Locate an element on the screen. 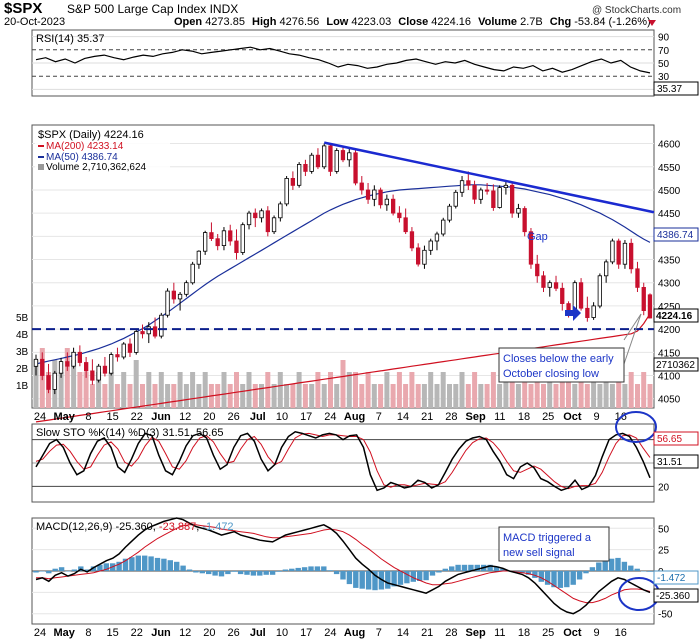 The width and height of the screenshot is (700, 639). x-axis-label: 7 is located at coordinates (379, 633).